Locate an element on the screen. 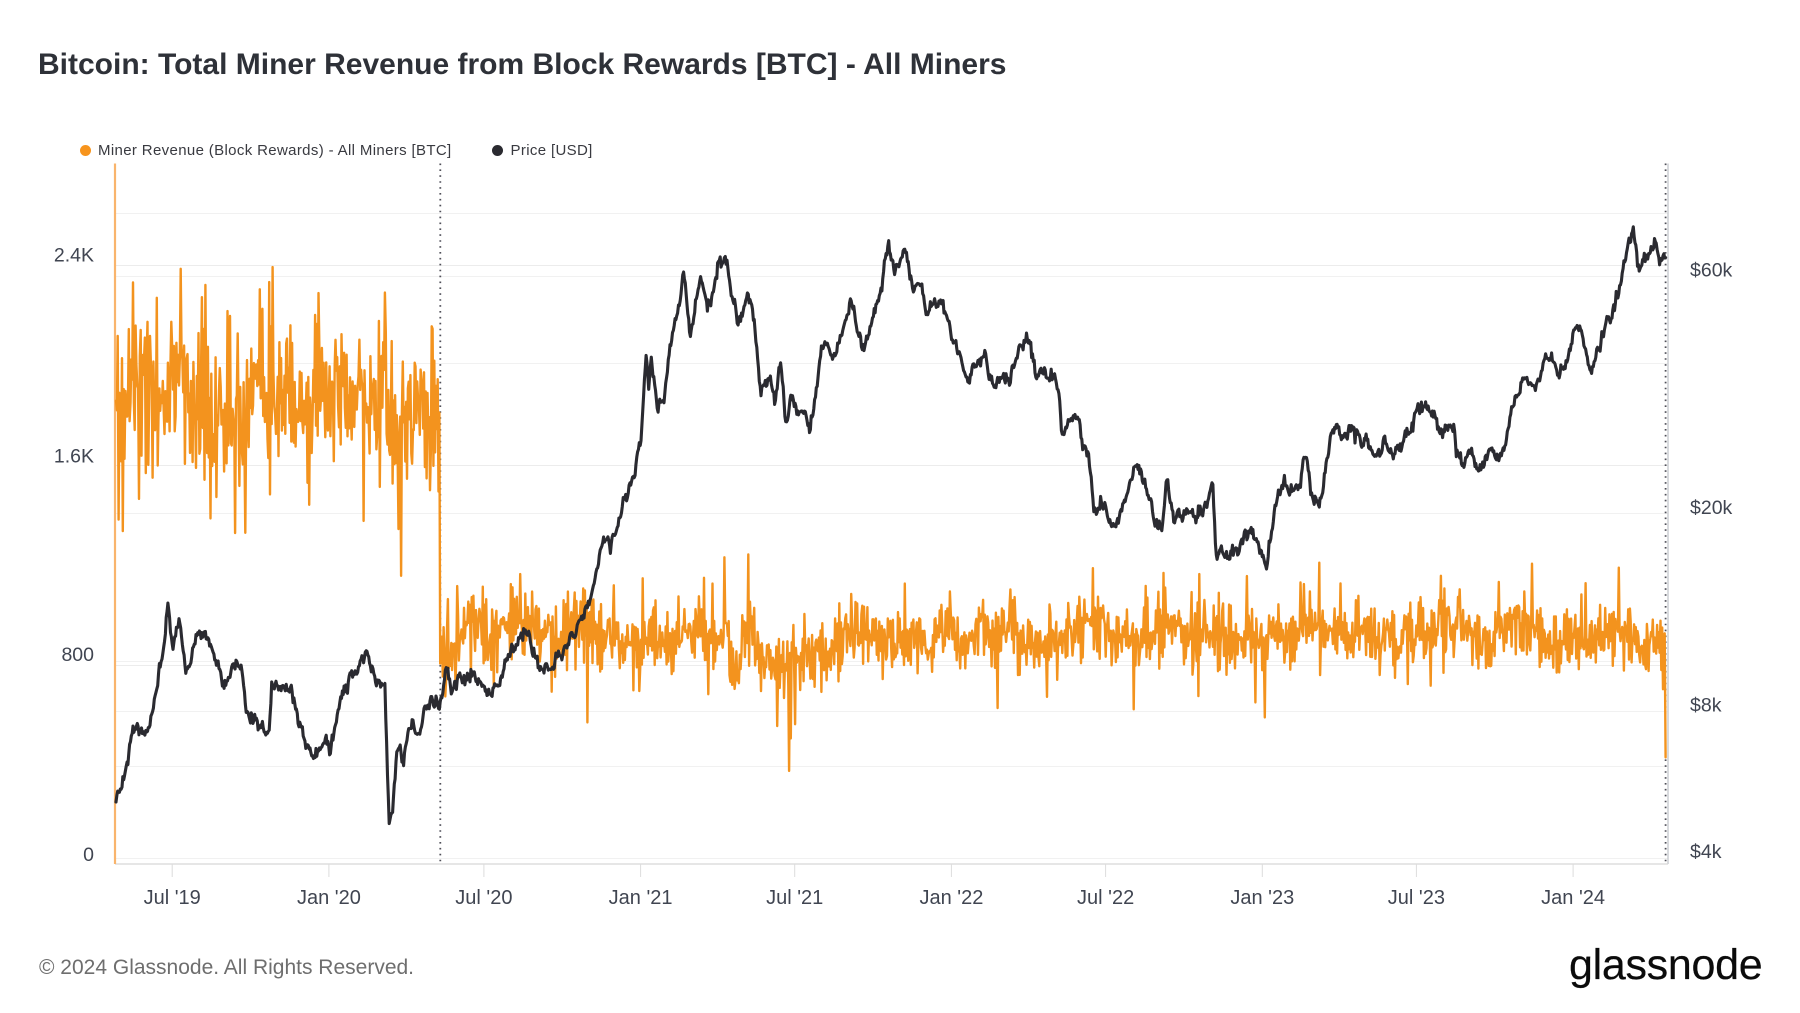  svg-text: $60k is located at coordinates (1711, 271).